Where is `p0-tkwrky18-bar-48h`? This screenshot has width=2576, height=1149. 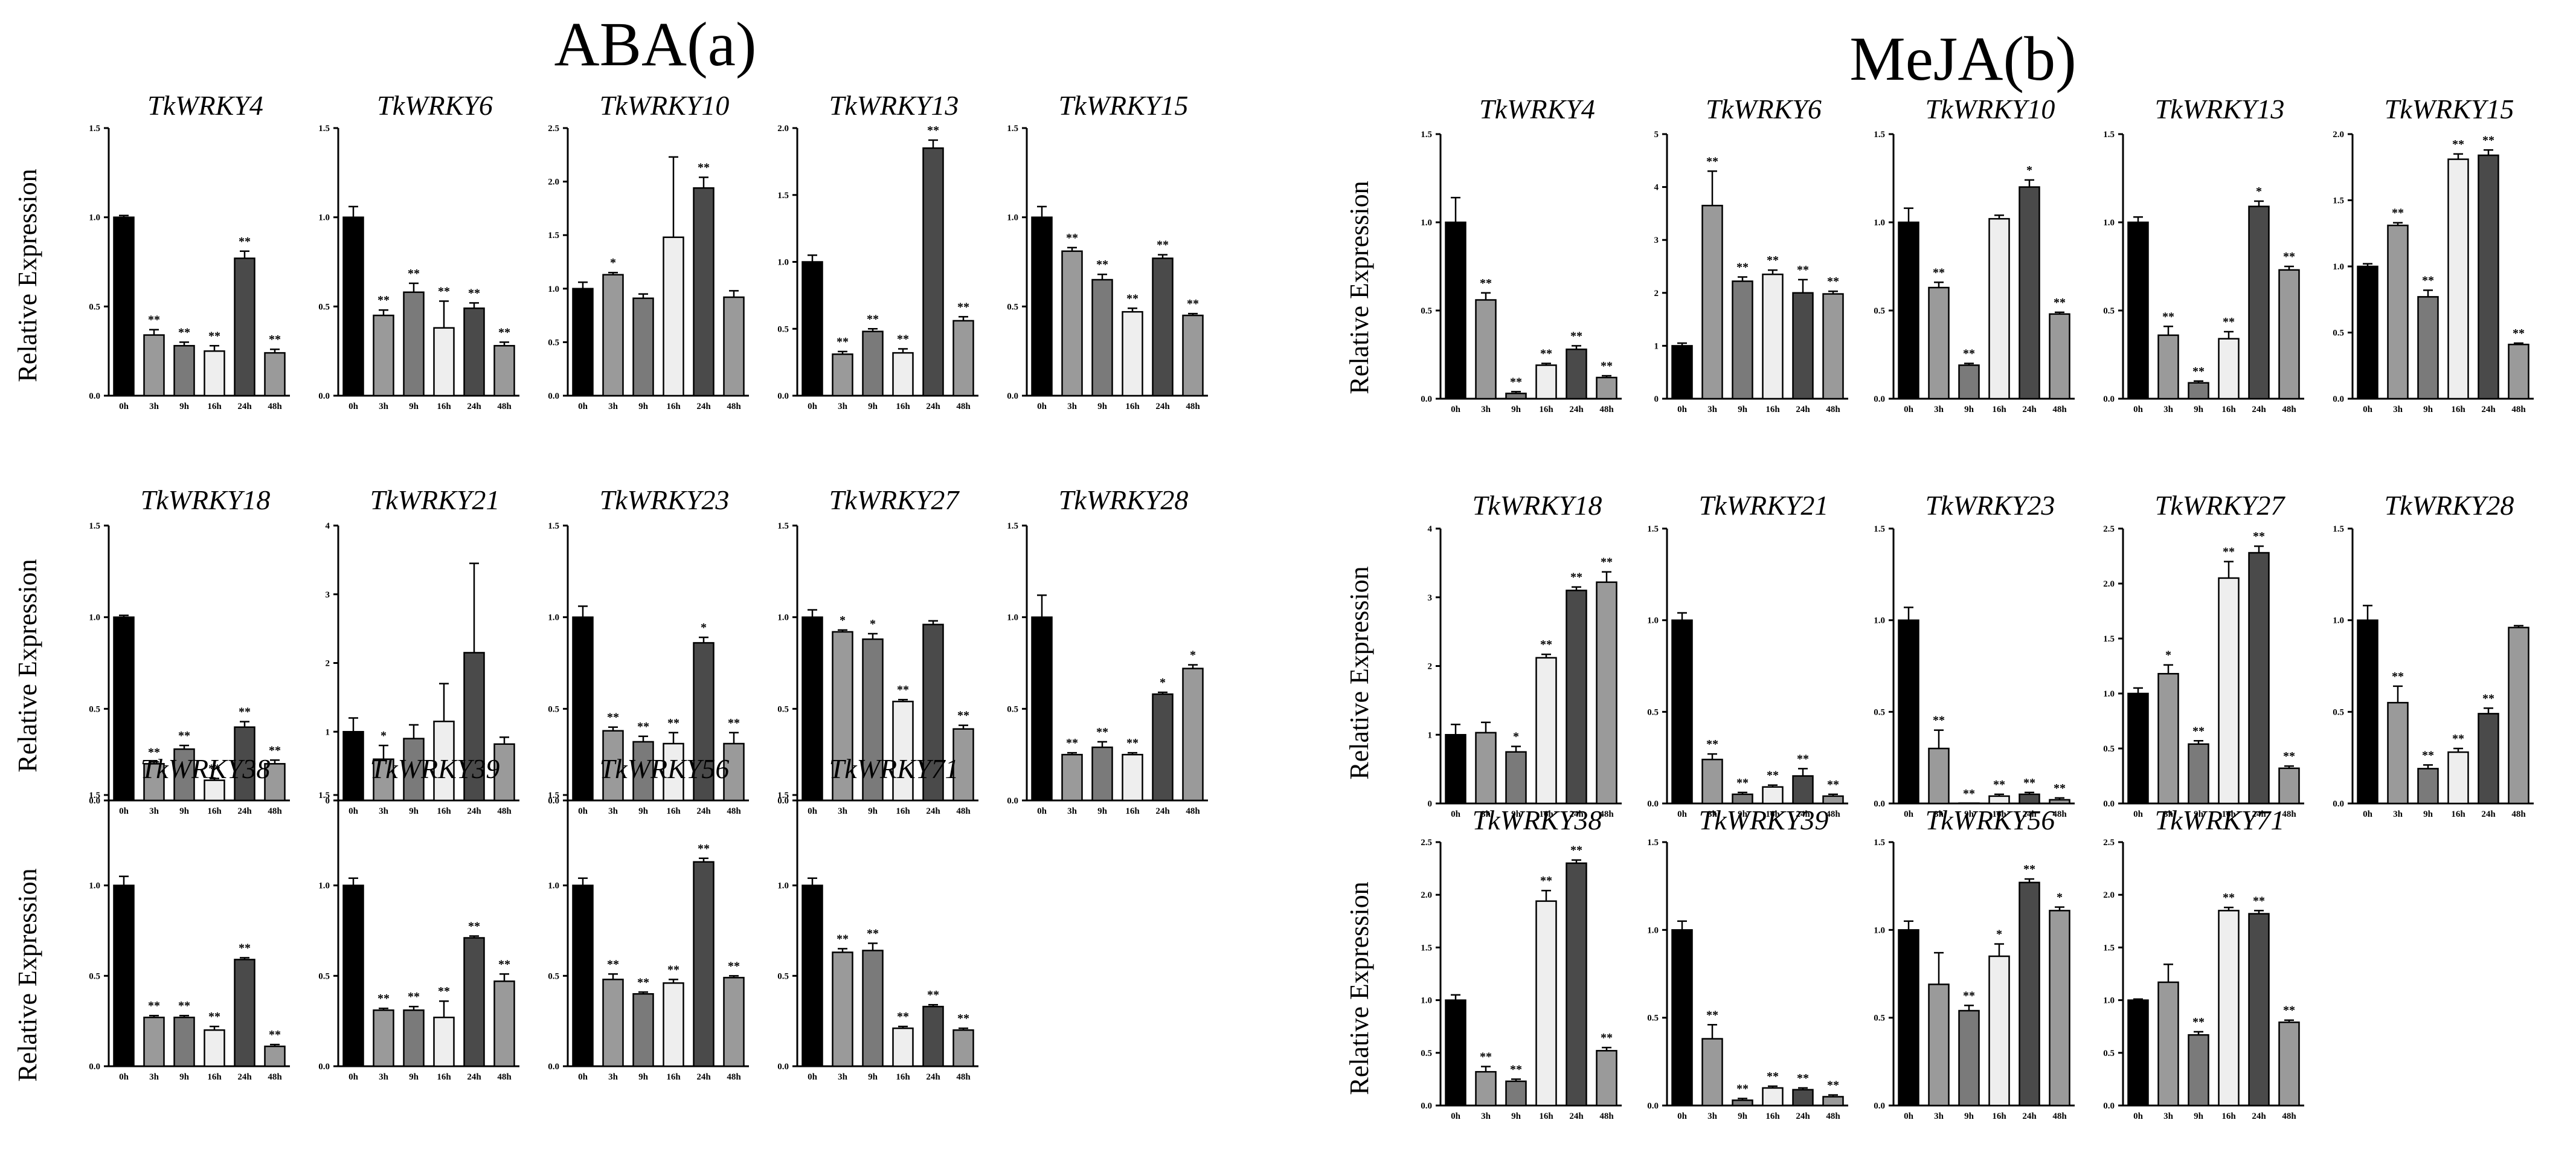
p0-tkwrky18-bar-48h is located at coordinates (275, 782).